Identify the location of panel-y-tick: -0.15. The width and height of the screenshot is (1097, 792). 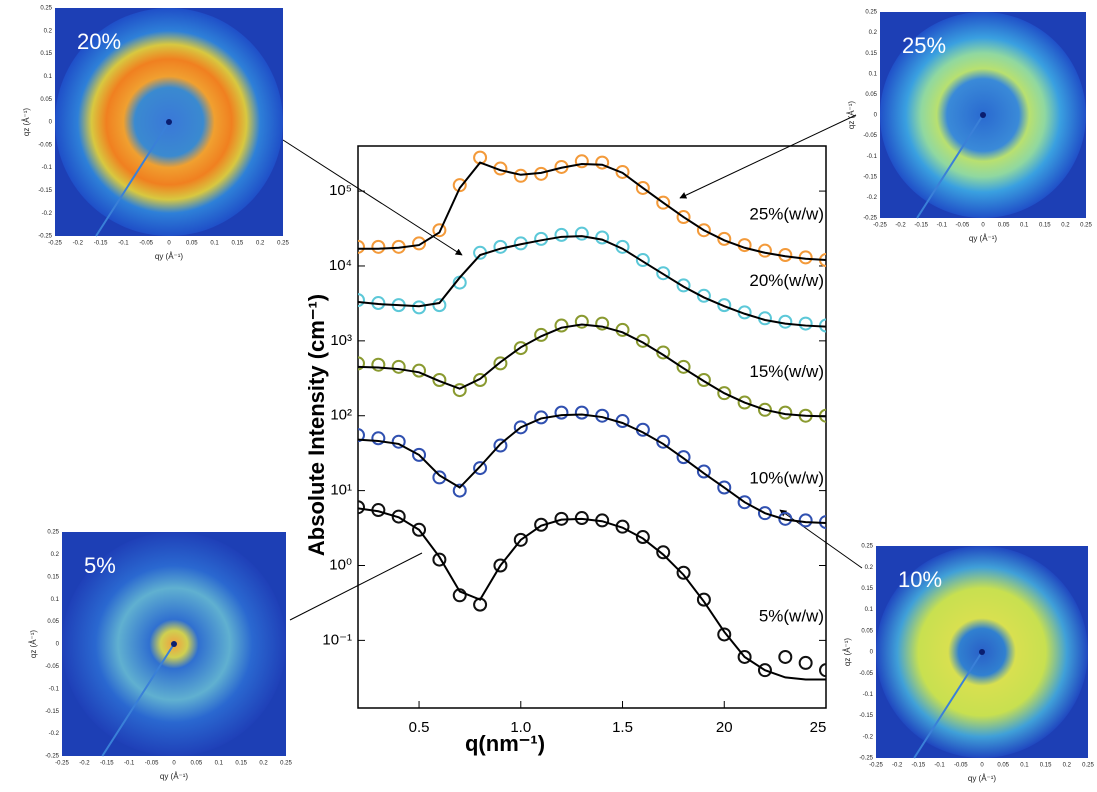
(52, 712).